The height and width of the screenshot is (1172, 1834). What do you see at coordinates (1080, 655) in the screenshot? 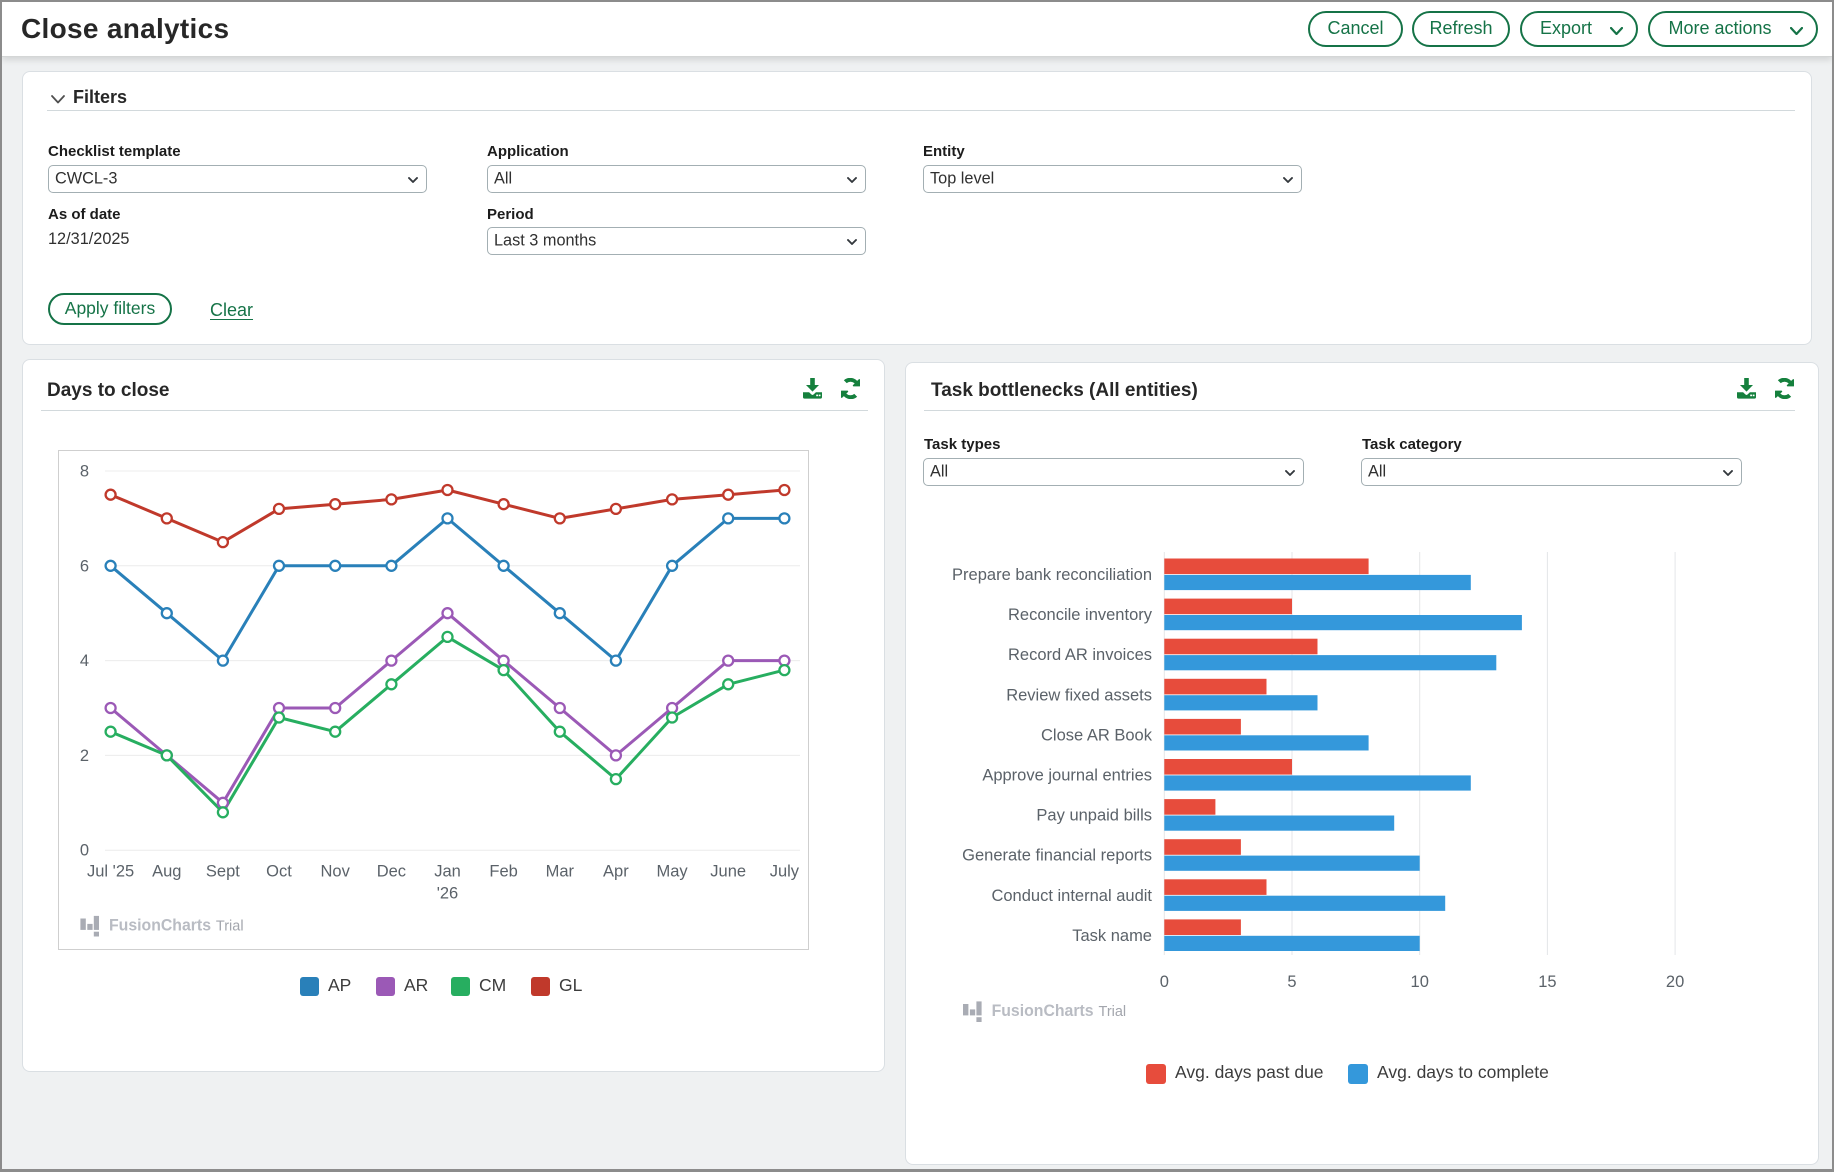
I see `svg-text: Record AR invoices` at bounding box center [1080, 655].